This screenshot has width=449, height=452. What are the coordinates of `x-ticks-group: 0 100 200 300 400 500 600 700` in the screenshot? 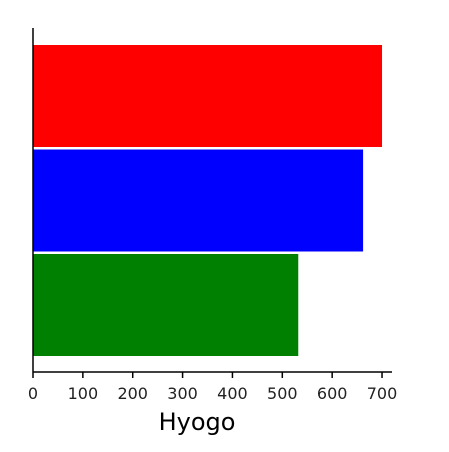 It's located at (212, 387).